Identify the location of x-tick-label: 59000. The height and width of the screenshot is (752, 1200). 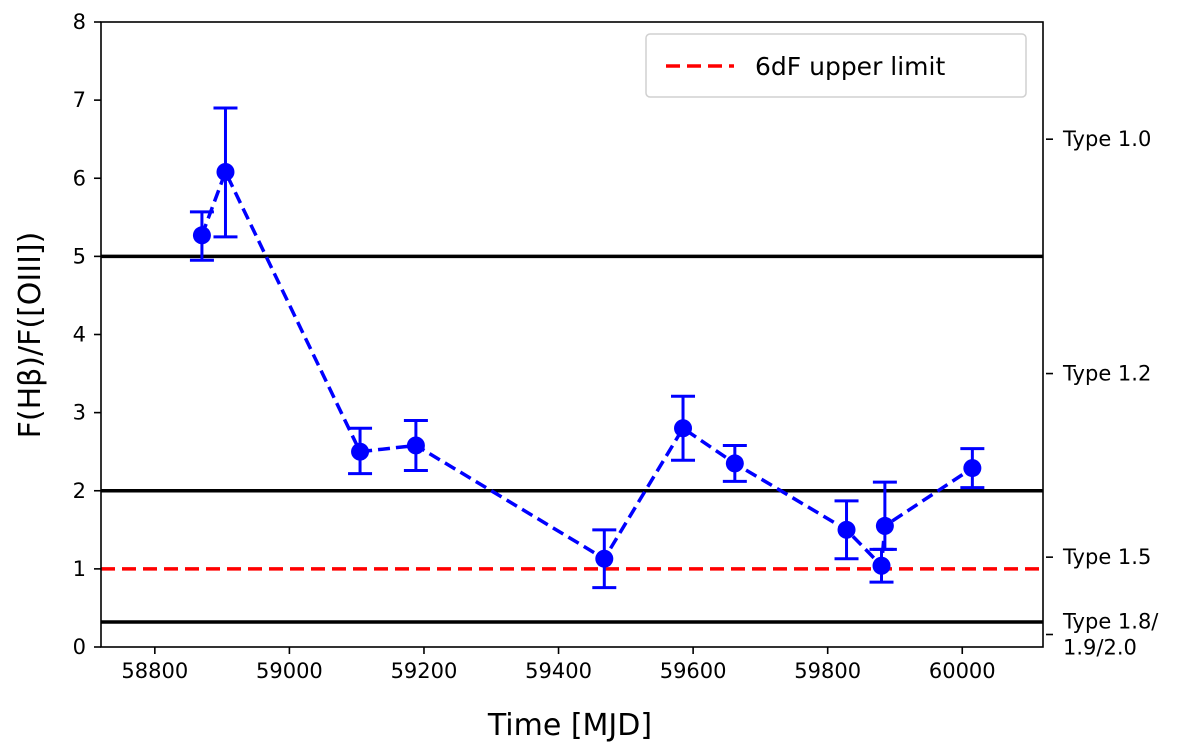
(289, 671).